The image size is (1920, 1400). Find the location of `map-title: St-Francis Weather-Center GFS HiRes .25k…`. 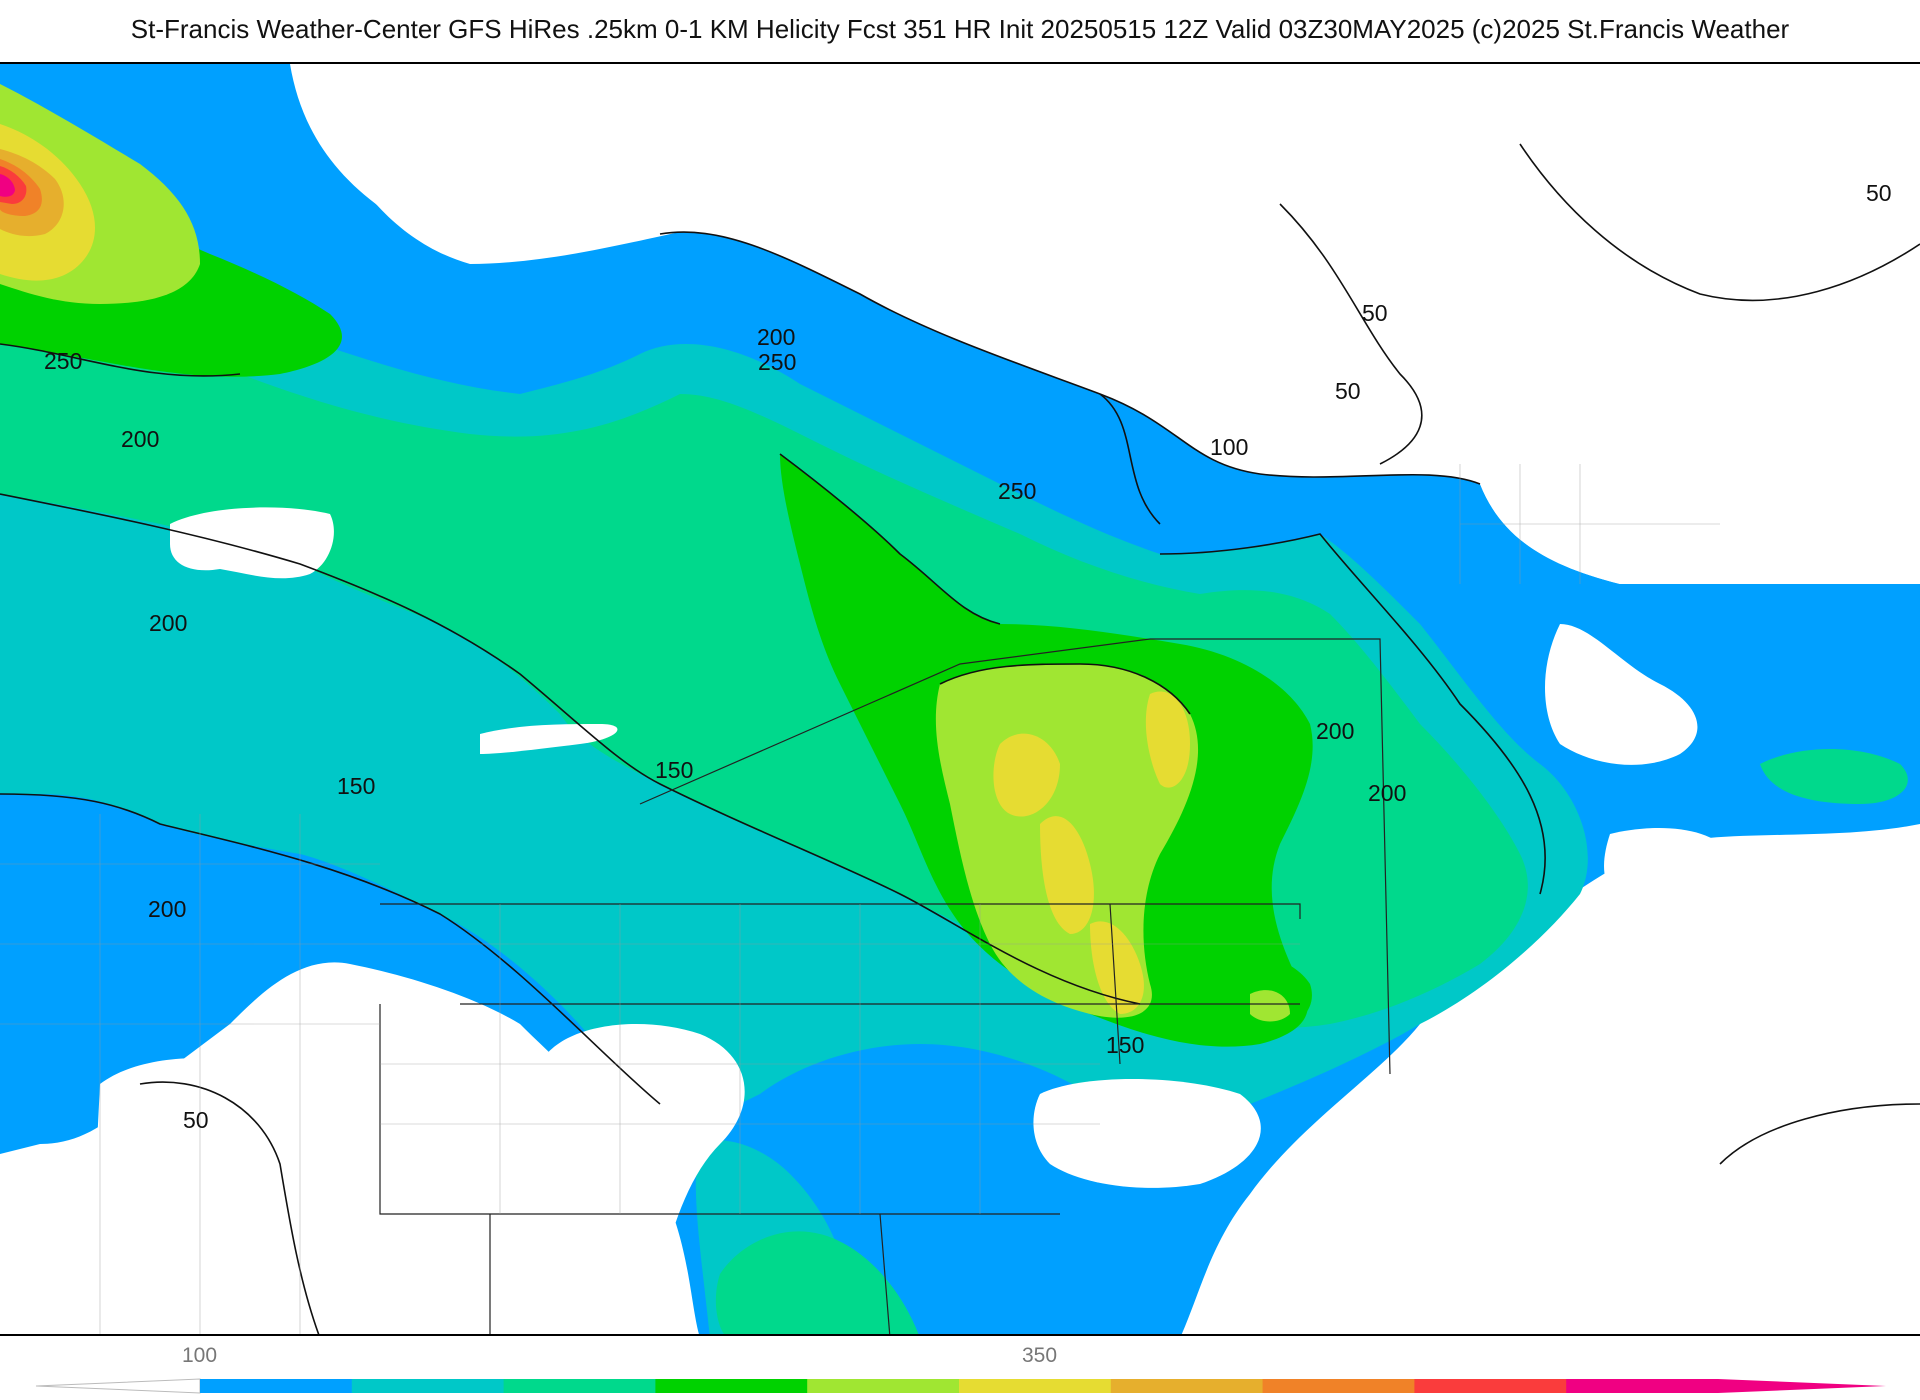

map-title: St-Francis Weather-Center GFS HiRes .25k… is located at coordinates (960, 29).